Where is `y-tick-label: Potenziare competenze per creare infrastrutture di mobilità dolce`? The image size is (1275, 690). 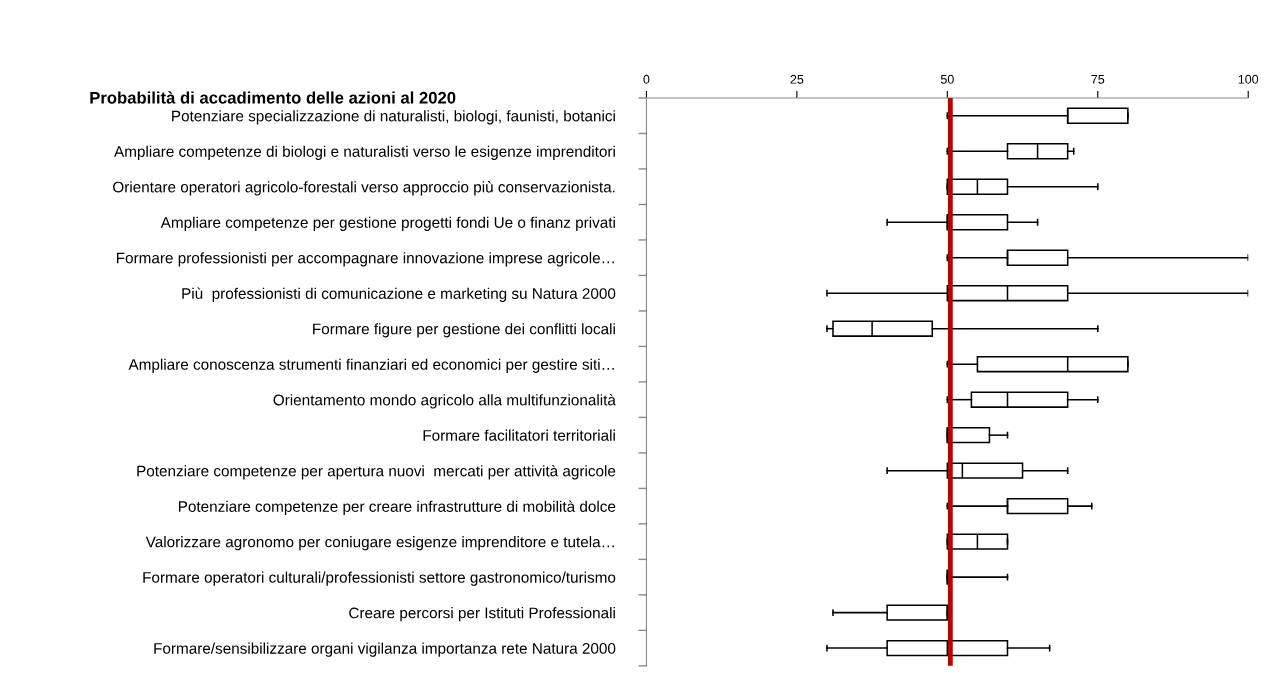 y-tick-label: Potenziare competenze per creare infrastrutture di mobilità dolce is located at coordinates (397, 507).